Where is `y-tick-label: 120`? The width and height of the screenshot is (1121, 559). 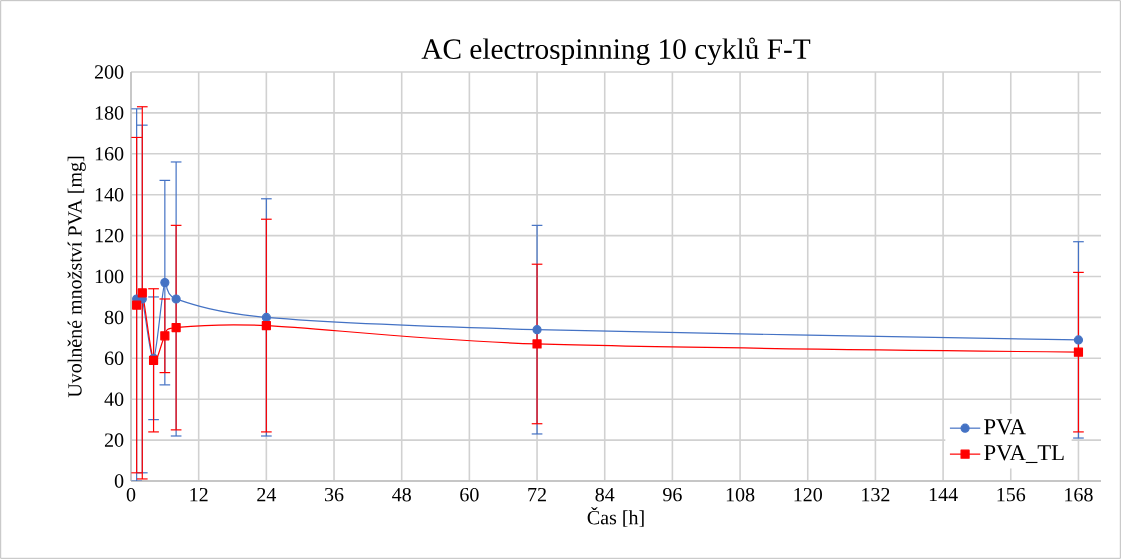
y-tick-label: 120 is located at coordinates (109, 235).